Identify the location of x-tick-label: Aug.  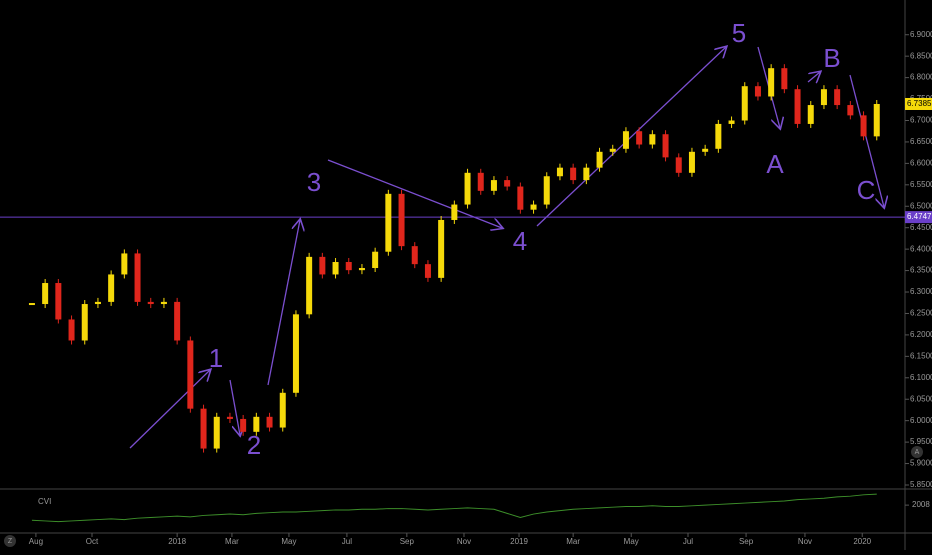
(36, 541).